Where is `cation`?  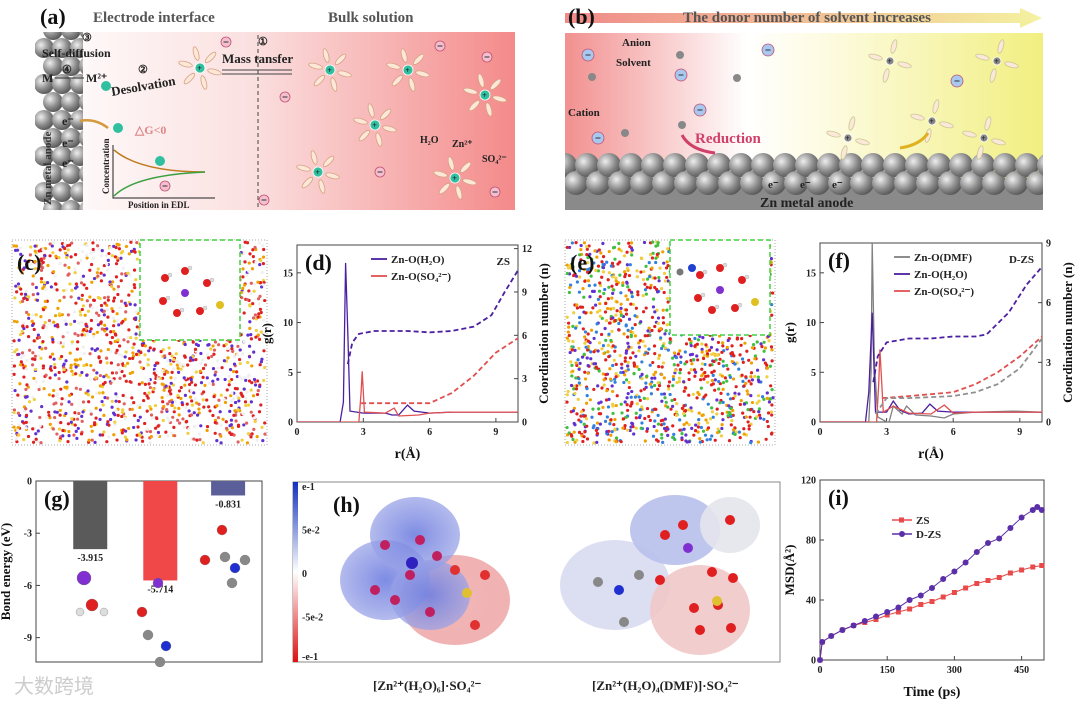
cation is located at coordinates (592, 77).